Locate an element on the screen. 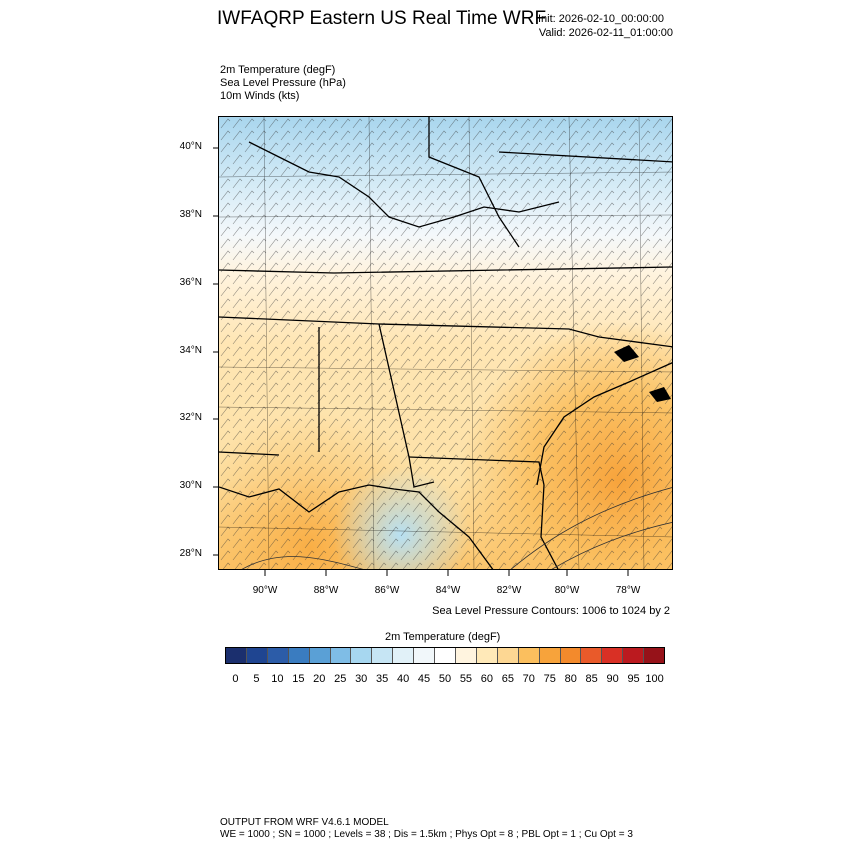 The image size is (850, 850). colorbar is located at coordinates (445, 655).